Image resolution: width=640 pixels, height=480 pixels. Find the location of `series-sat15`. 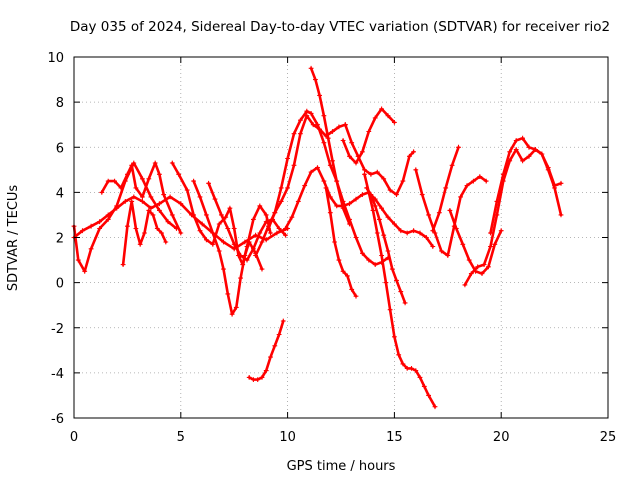

series-sat15 is located at coordinates (379, 159).